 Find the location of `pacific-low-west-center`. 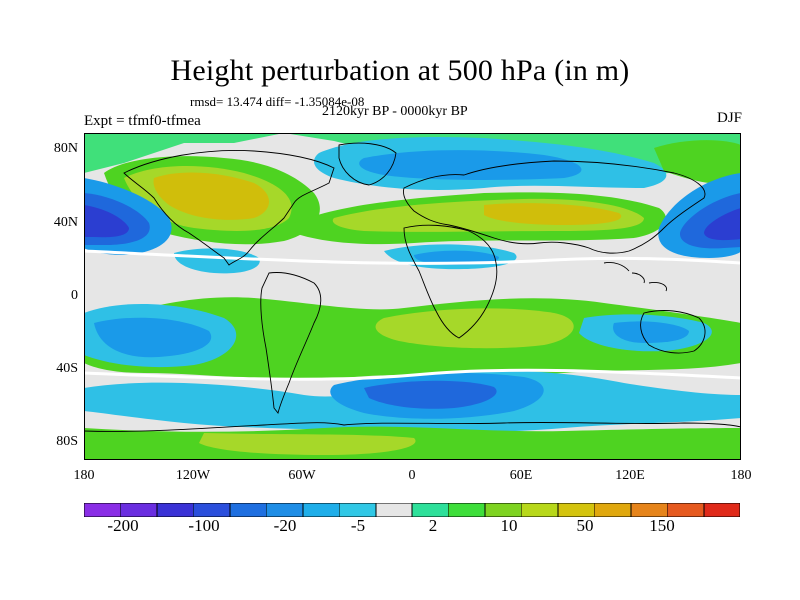

pacific-low-west-center is located at coordinates (106, 221).